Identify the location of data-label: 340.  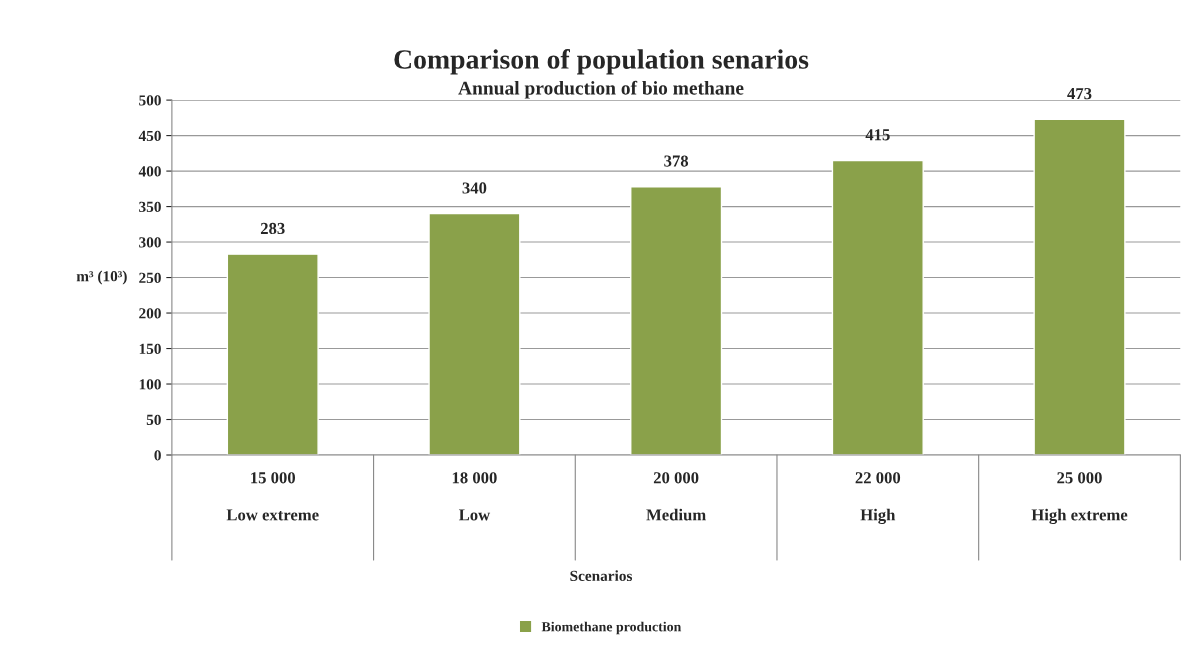
(474, 188).